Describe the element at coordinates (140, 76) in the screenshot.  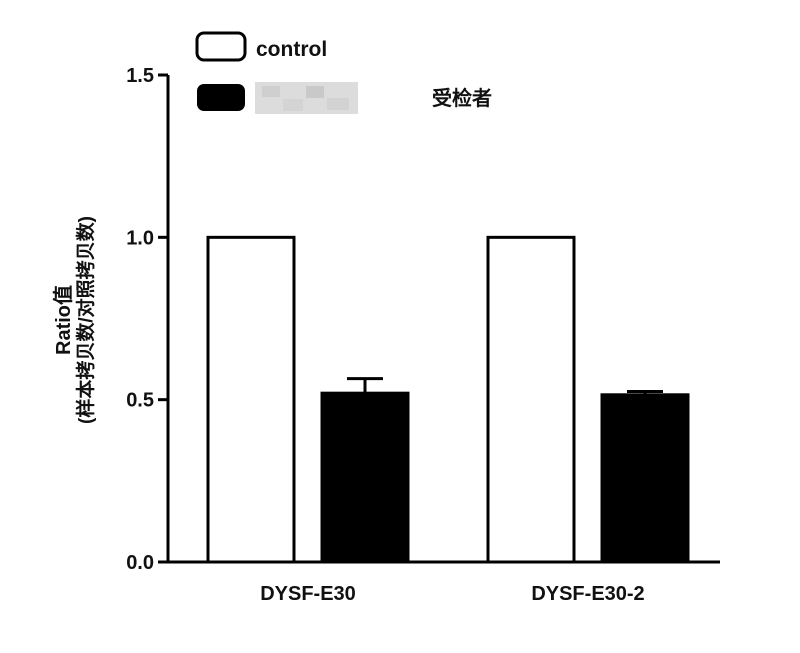
I see `y-tick-label: 1.5` at that location.